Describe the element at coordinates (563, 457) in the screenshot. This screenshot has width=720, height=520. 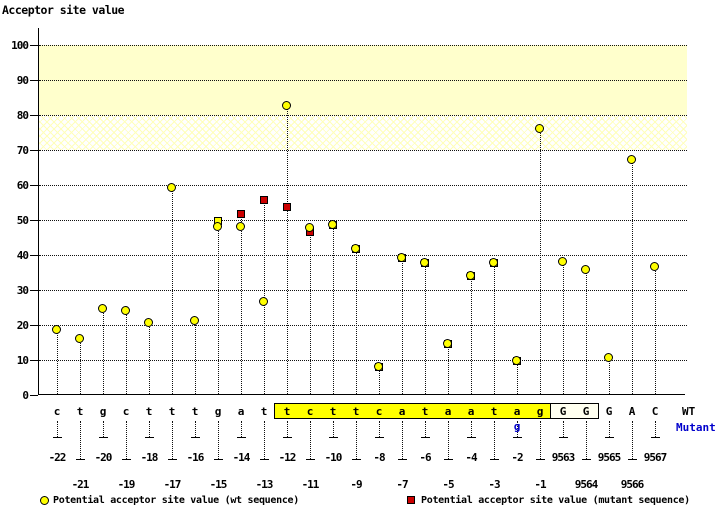
I see `position-label: 9563` at that location.